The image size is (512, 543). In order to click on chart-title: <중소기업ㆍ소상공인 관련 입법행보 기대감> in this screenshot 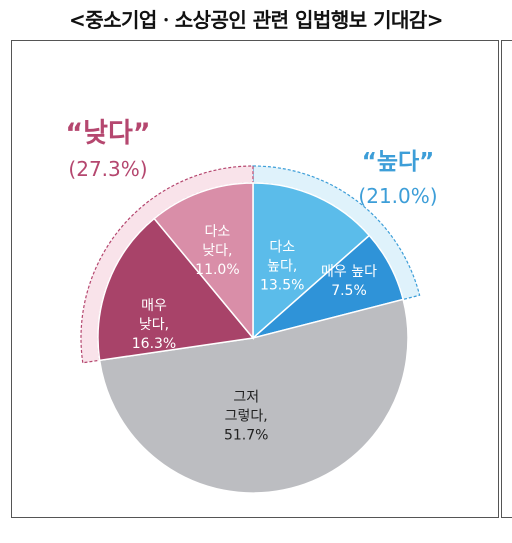, I will do `click(256, 20)`.